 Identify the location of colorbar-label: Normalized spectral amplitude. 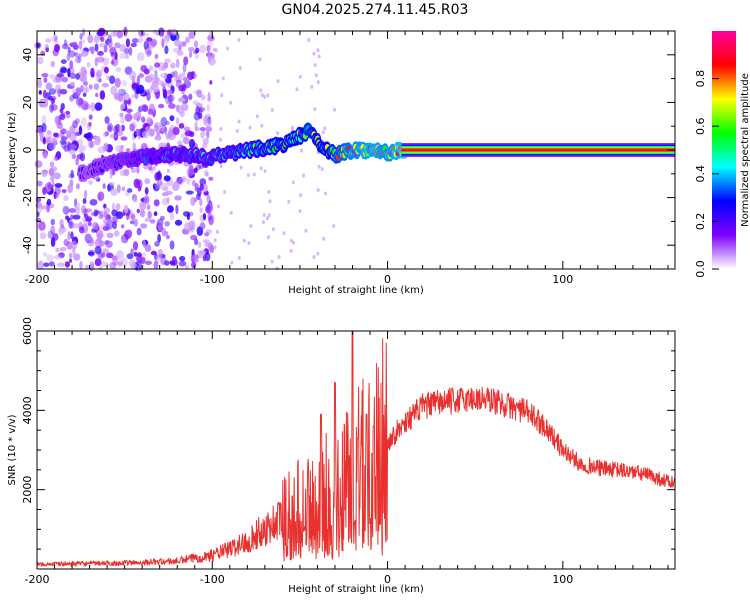
(745, 150).